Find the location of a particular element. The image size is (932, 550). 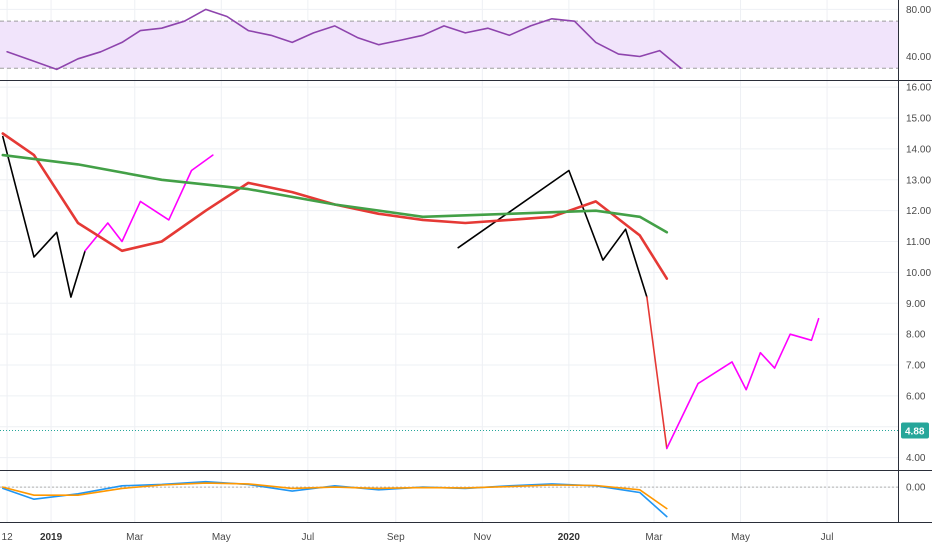

rsi-panel: 80.00 40.00 is located at coordinates (466, 40).